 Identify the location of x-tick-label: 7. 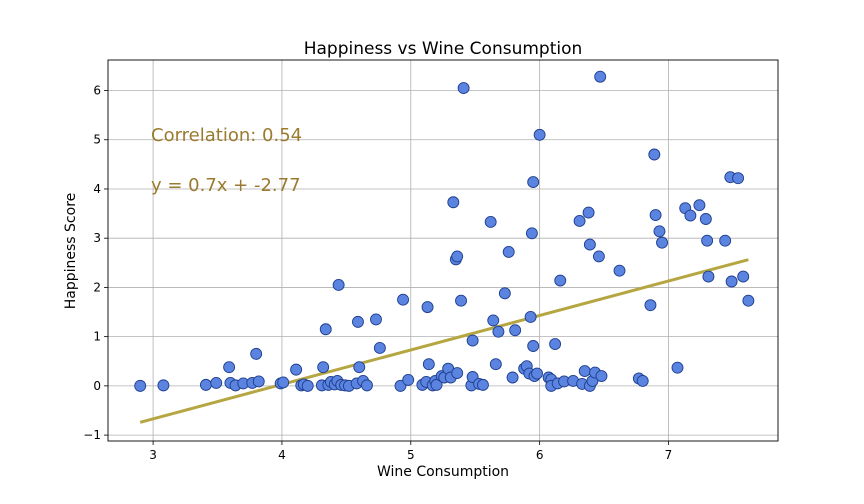
(669, 455).